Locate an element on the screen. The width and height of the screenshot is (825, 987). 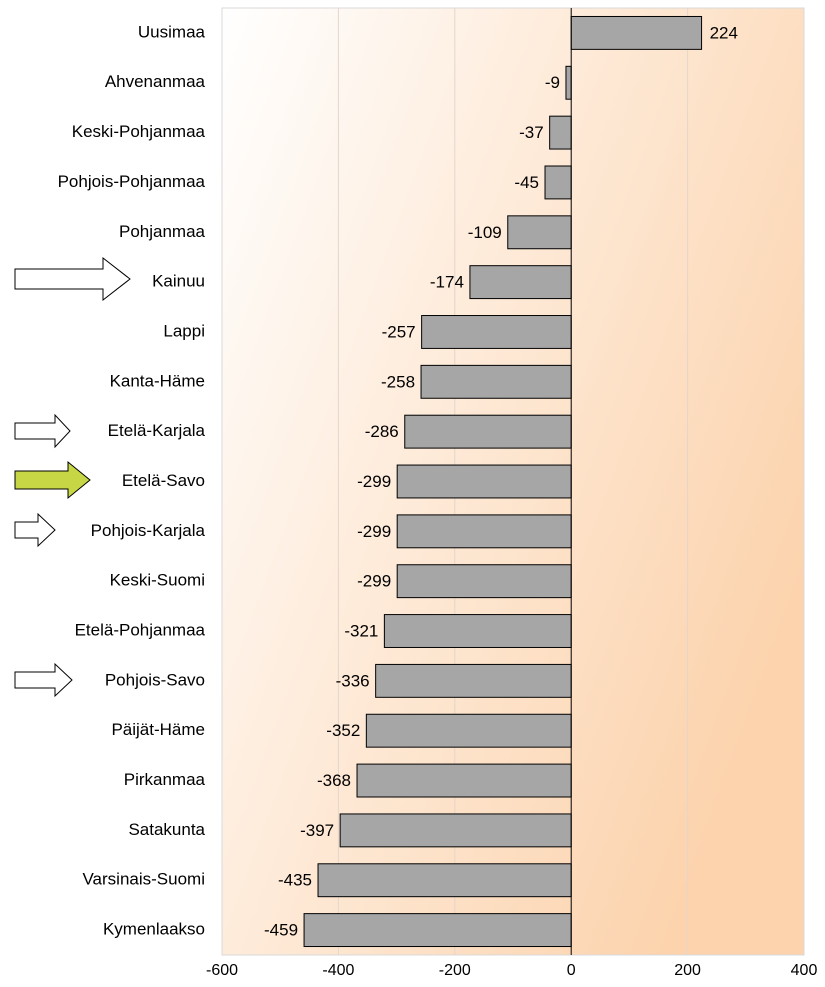
x-tick-label: -400 is located at coordinates (338, 970).